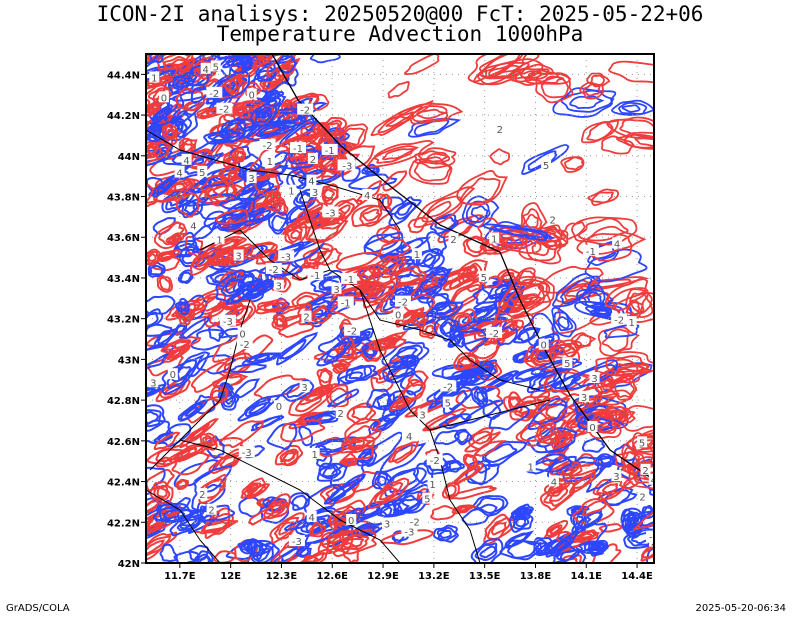  Describe the element at coordinates (536, 576) in the screenshot. I see `lon-tick-label: 13.8E` at that location.